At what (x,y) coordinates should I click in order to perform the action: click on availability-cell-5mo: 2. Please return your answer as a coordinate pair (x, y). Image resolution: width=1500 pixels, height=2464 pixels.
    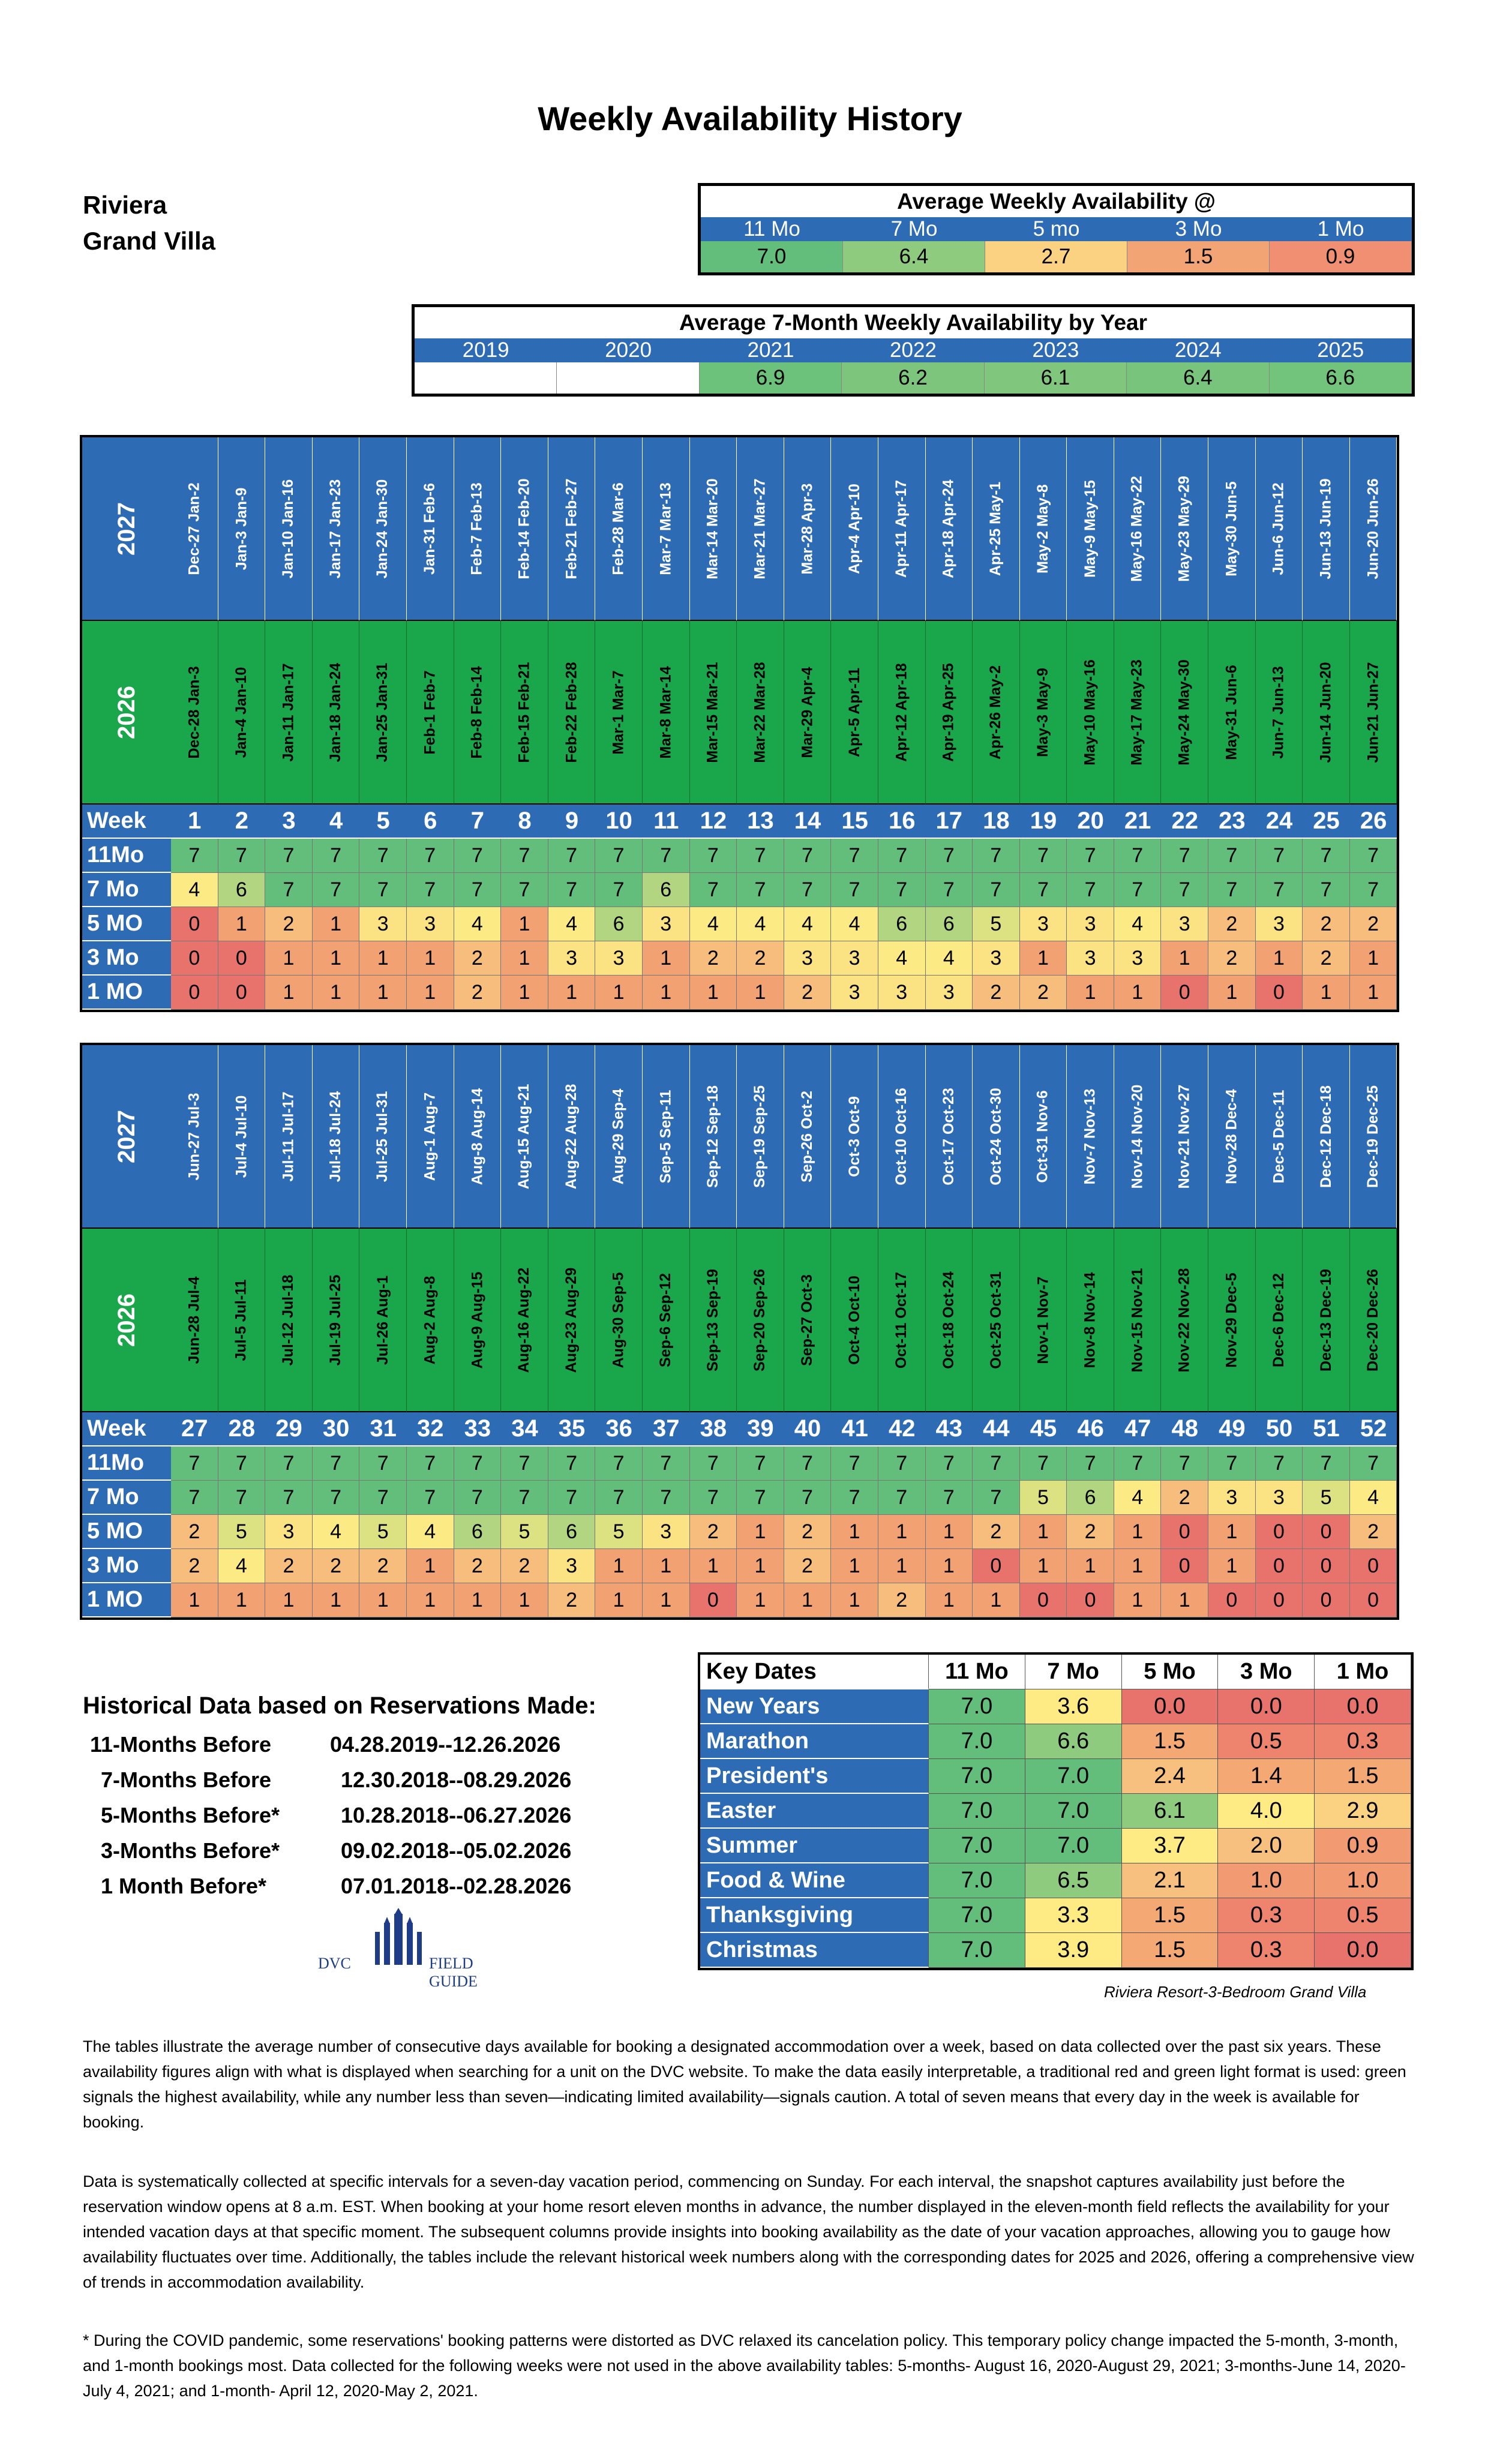
    Looking at the image, I should click on (194, 1532).